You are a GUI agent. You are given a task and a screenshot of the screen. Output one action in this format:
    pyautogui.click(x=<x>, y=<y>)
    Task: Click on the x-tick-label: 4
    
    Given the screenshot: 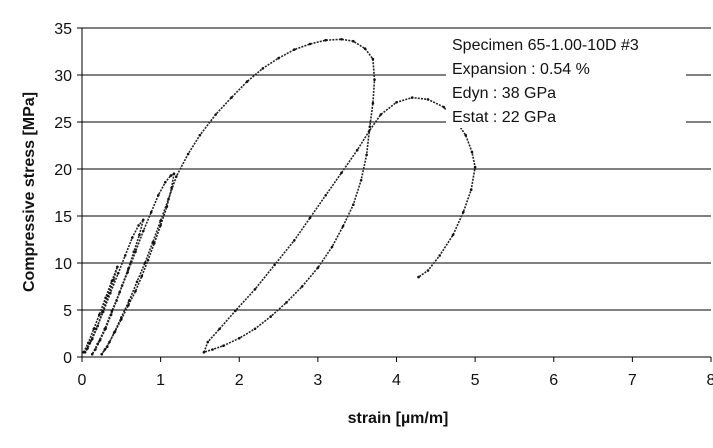 What is the action you would take?
    pyautogui.click(x=396, y=380)
    